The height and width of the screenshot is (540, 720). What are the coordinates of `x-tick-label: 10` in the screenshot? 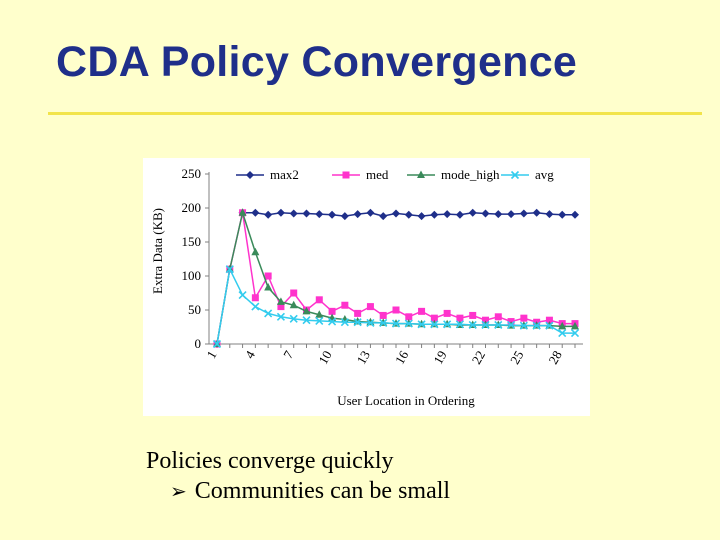 It's located at (324, 357).